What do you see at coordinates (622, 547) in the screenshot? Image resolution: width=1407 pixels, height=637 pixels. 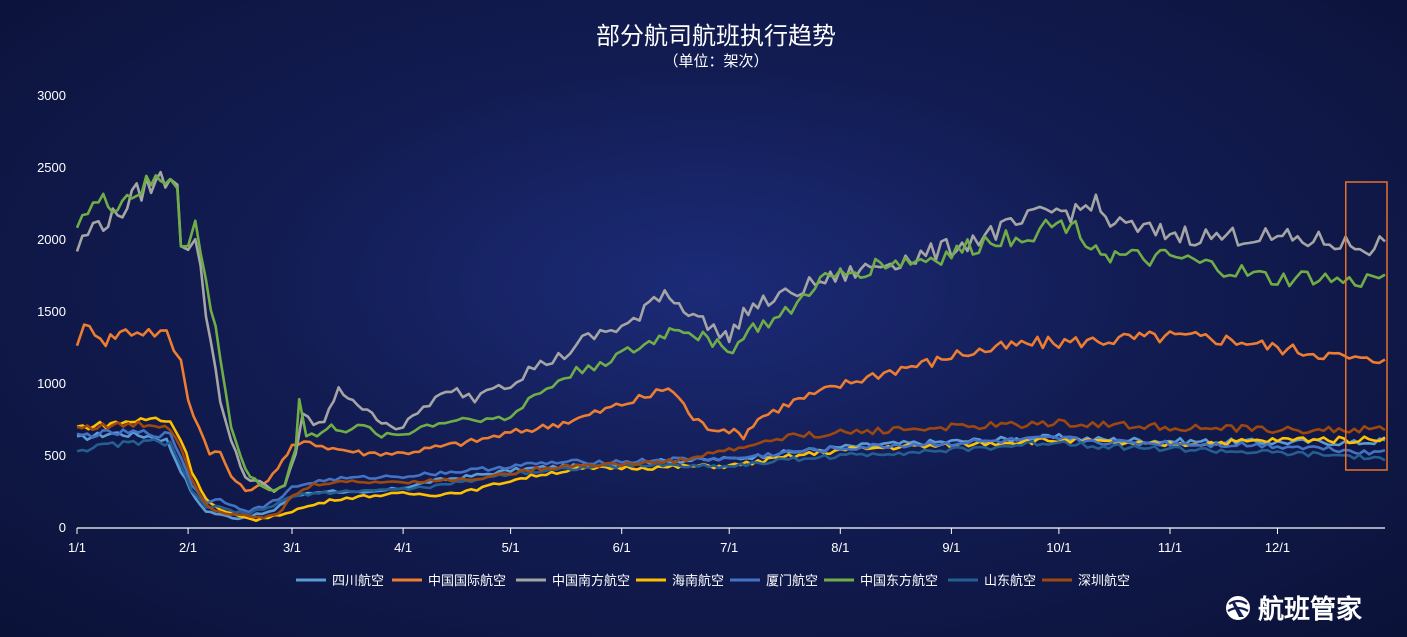 I see `x-tick-label: 6/1` at bounding box center [622, 547].